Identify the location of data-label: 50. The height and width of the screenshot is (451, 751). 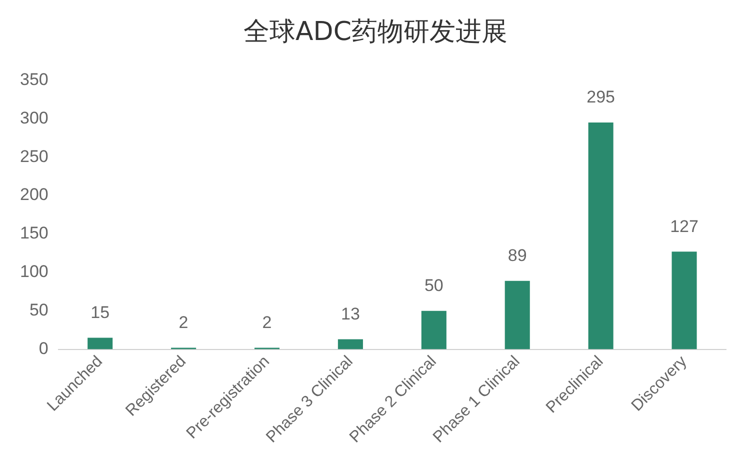
(434, 286).